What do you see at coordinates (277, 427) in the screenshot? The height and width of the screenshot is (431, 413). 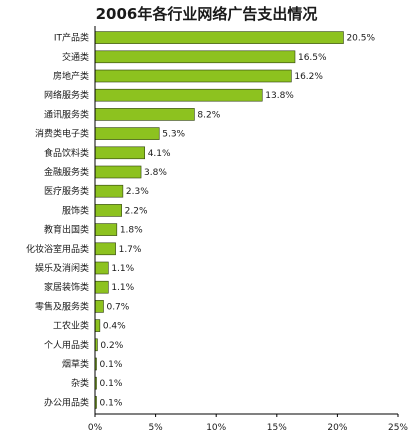 I see `x-tick-label: 15%` at bounding box center [277, 427].